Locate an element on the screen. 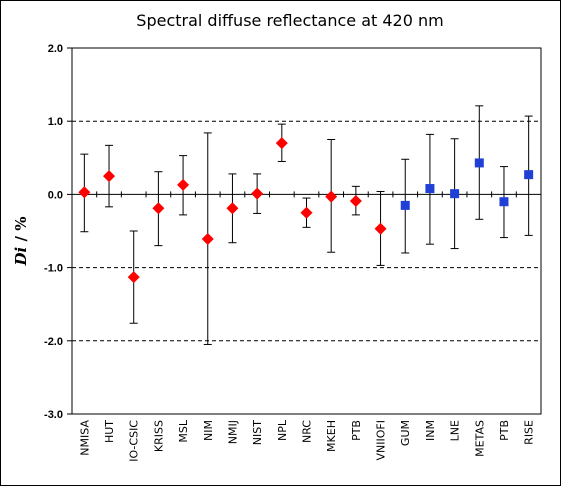 This screenshot has height=486, width=561. x-tick-label: MSL is located at coordinates (183, 430).